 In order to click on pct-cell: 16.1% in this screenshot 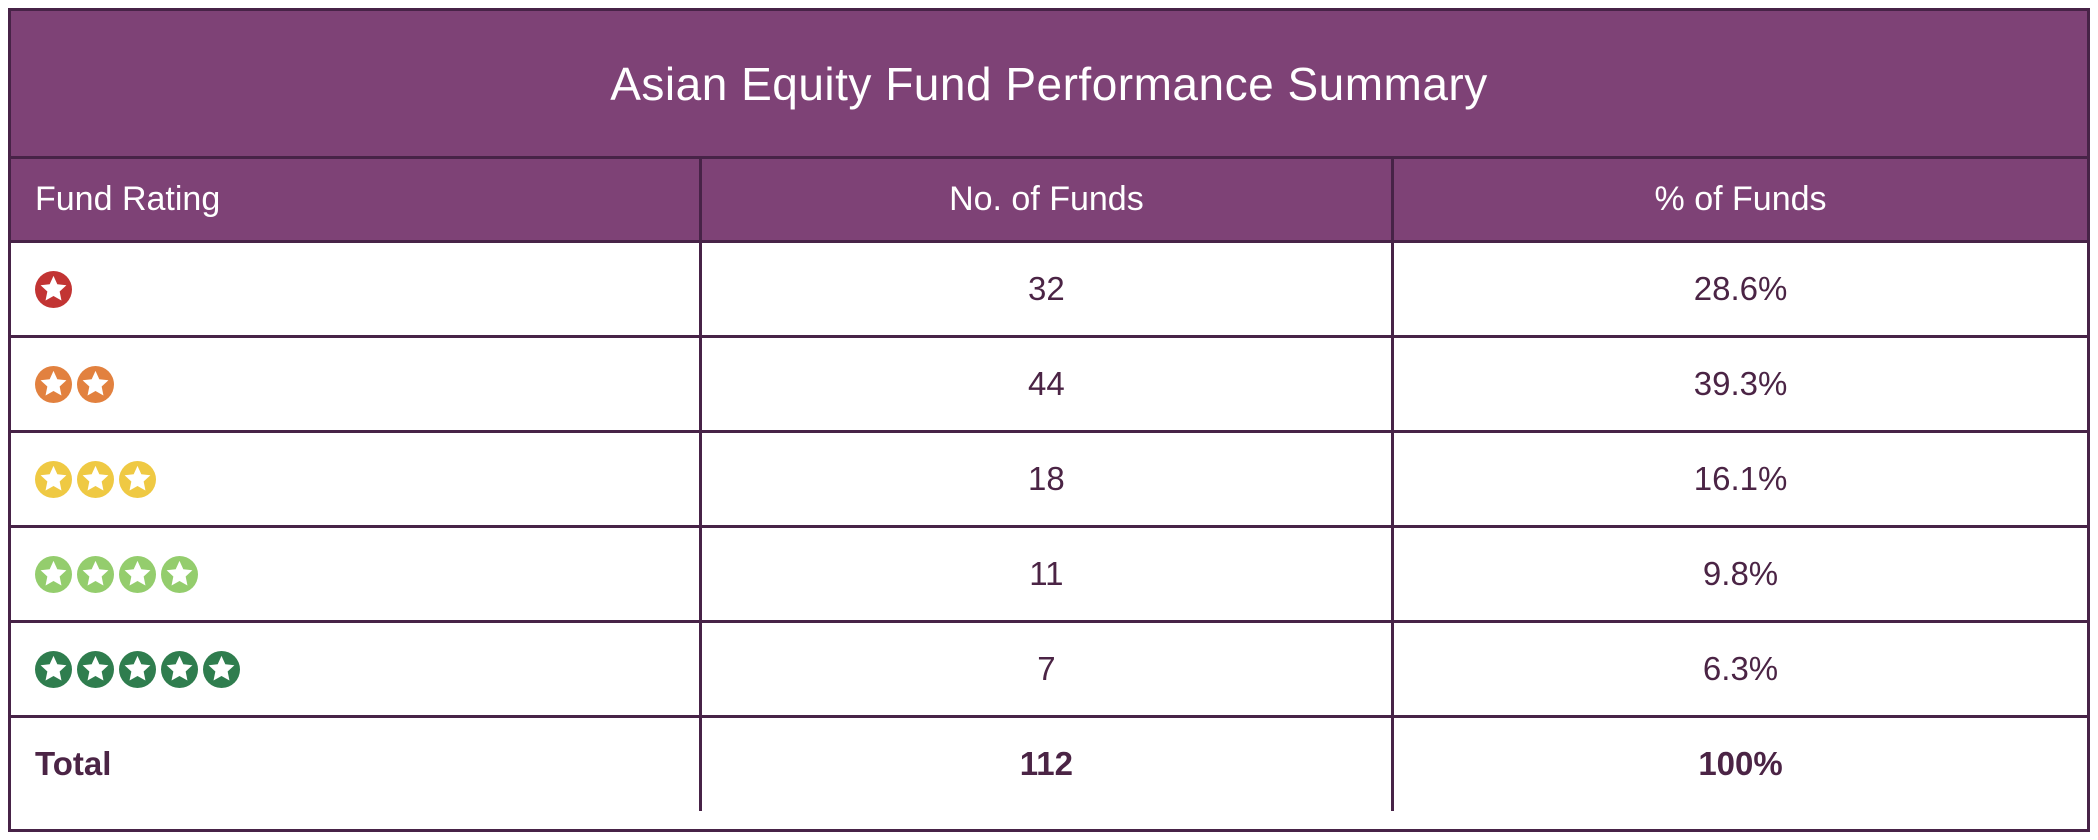, I will do `click(1739, 478)`.